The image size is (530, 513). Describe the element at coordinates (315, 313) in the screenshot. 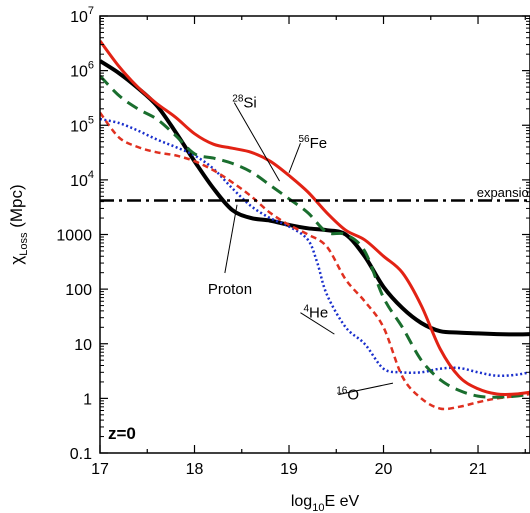

I see `curve-label-4he: 4He` at that location.